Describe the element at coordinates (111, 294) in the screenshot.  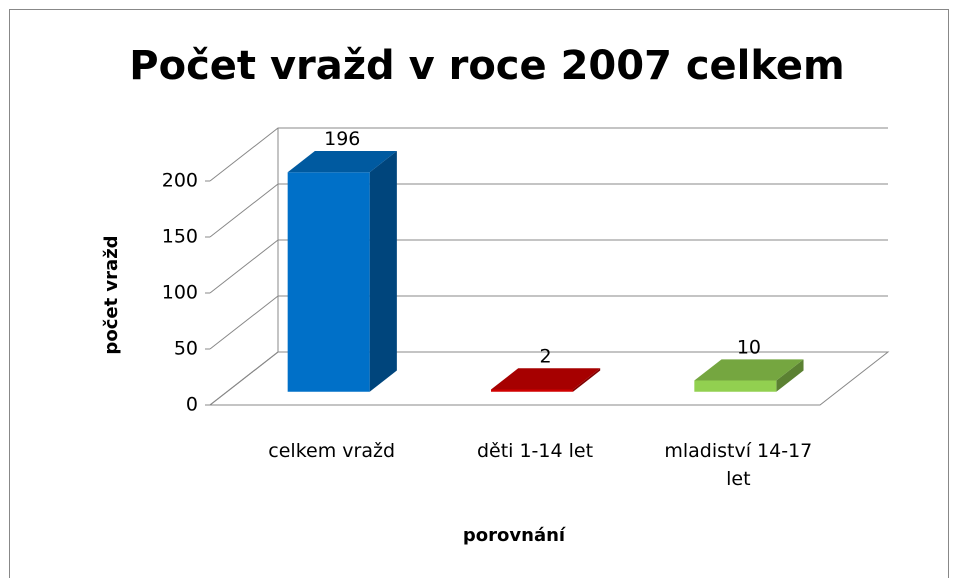
I see `y-axis-label: počet vražd` at that location.